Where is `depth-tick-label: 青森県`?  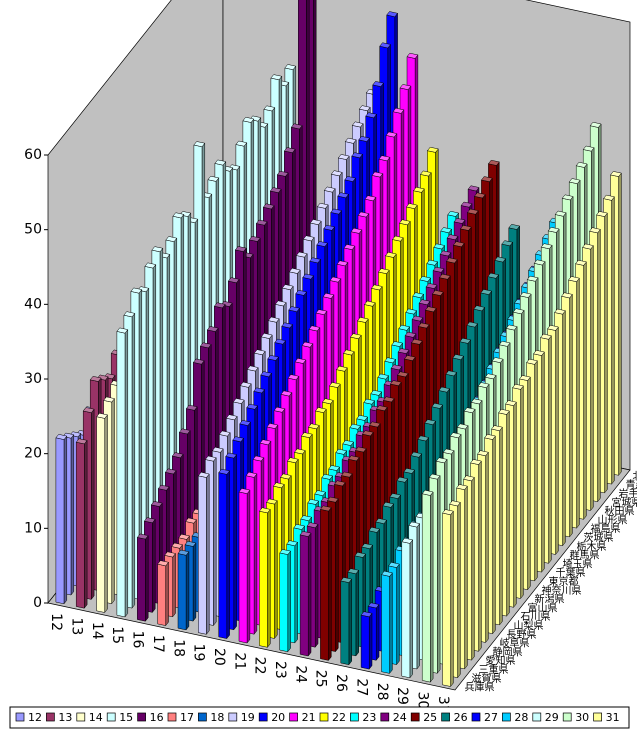 depth-tick-label: 青森県 is located at coordinates (631, 484).